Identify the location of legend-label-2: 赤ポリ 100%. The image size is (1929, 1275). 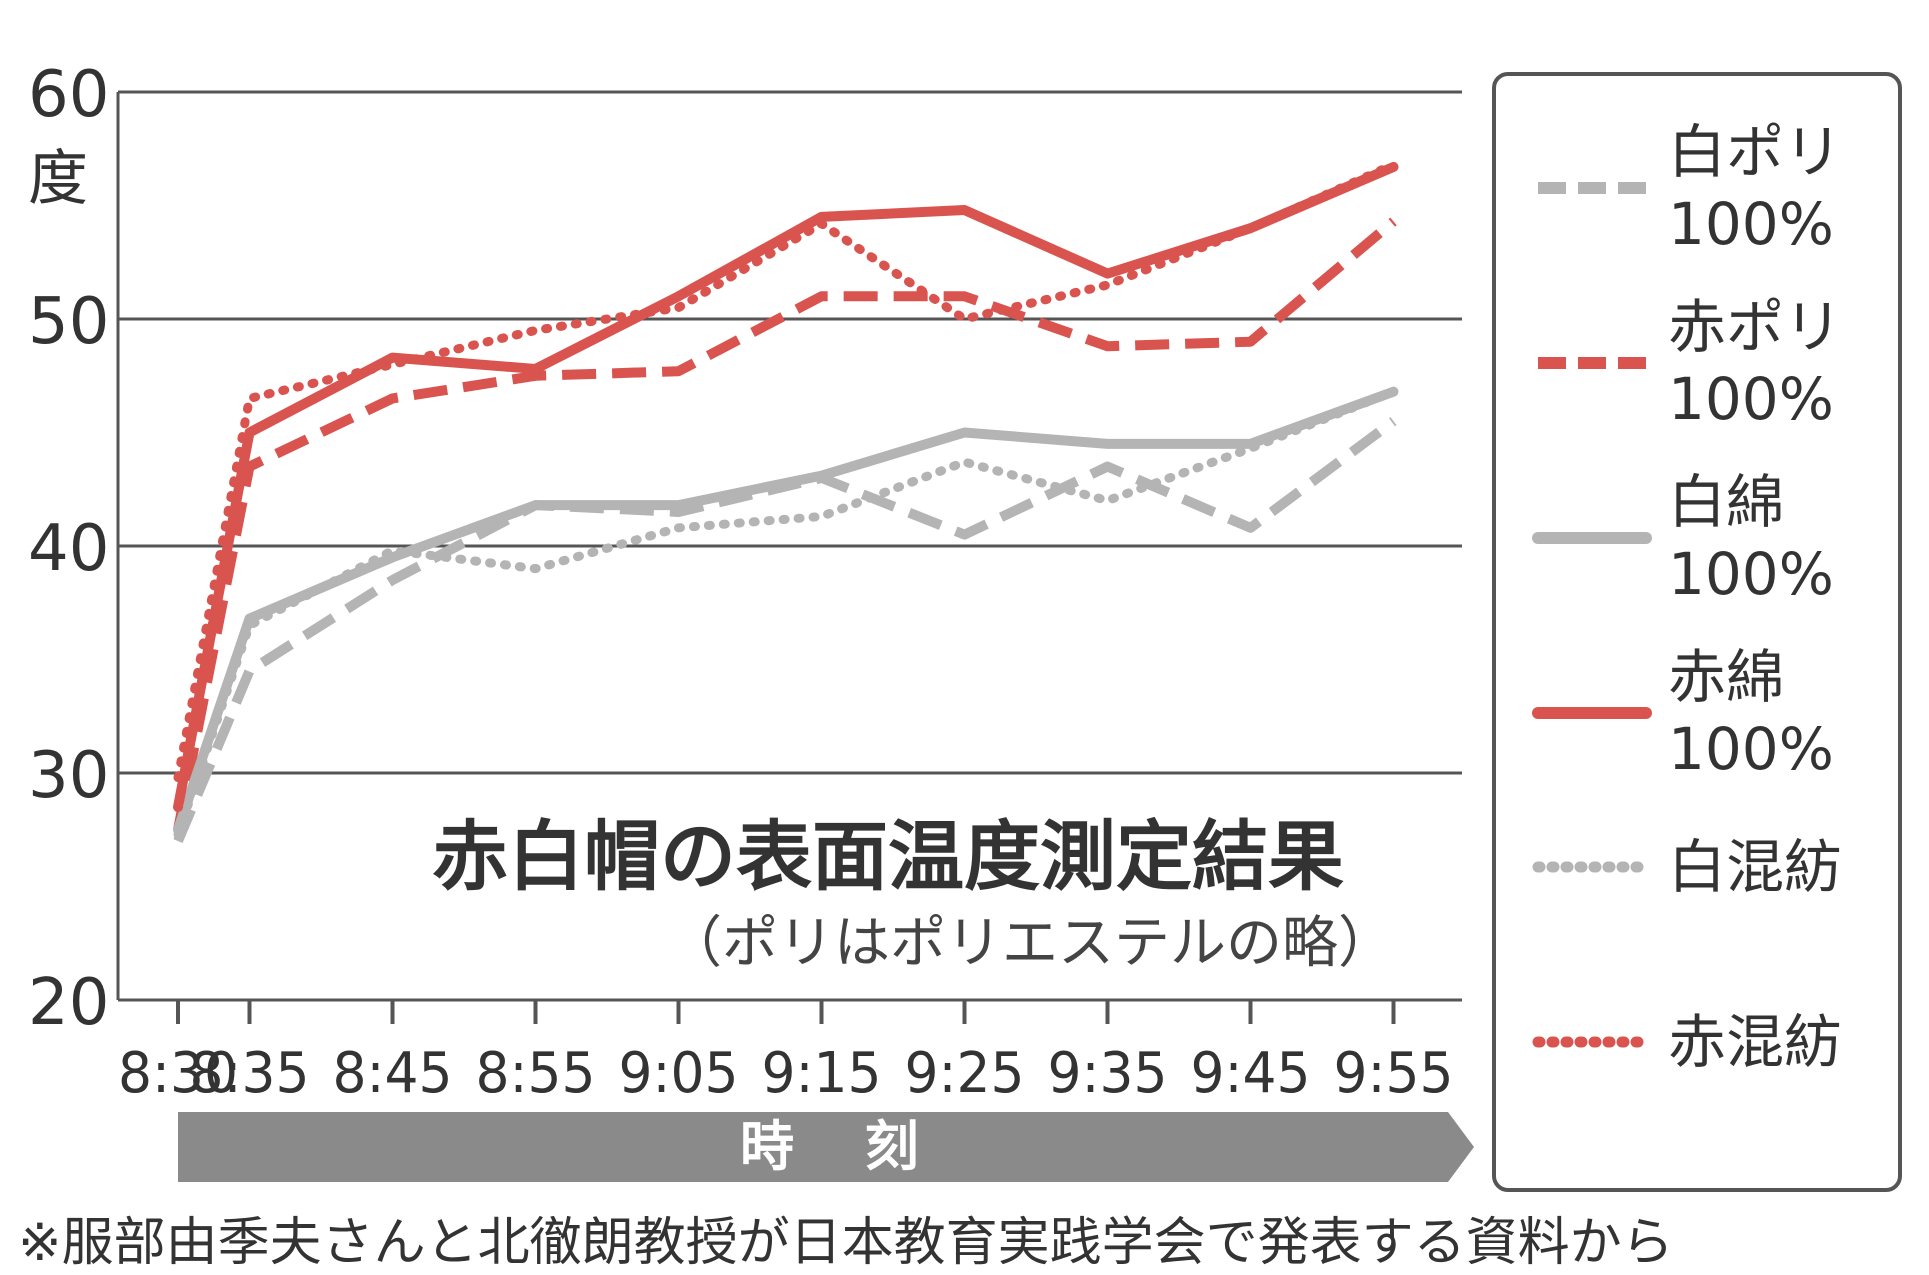
(1755, 363).